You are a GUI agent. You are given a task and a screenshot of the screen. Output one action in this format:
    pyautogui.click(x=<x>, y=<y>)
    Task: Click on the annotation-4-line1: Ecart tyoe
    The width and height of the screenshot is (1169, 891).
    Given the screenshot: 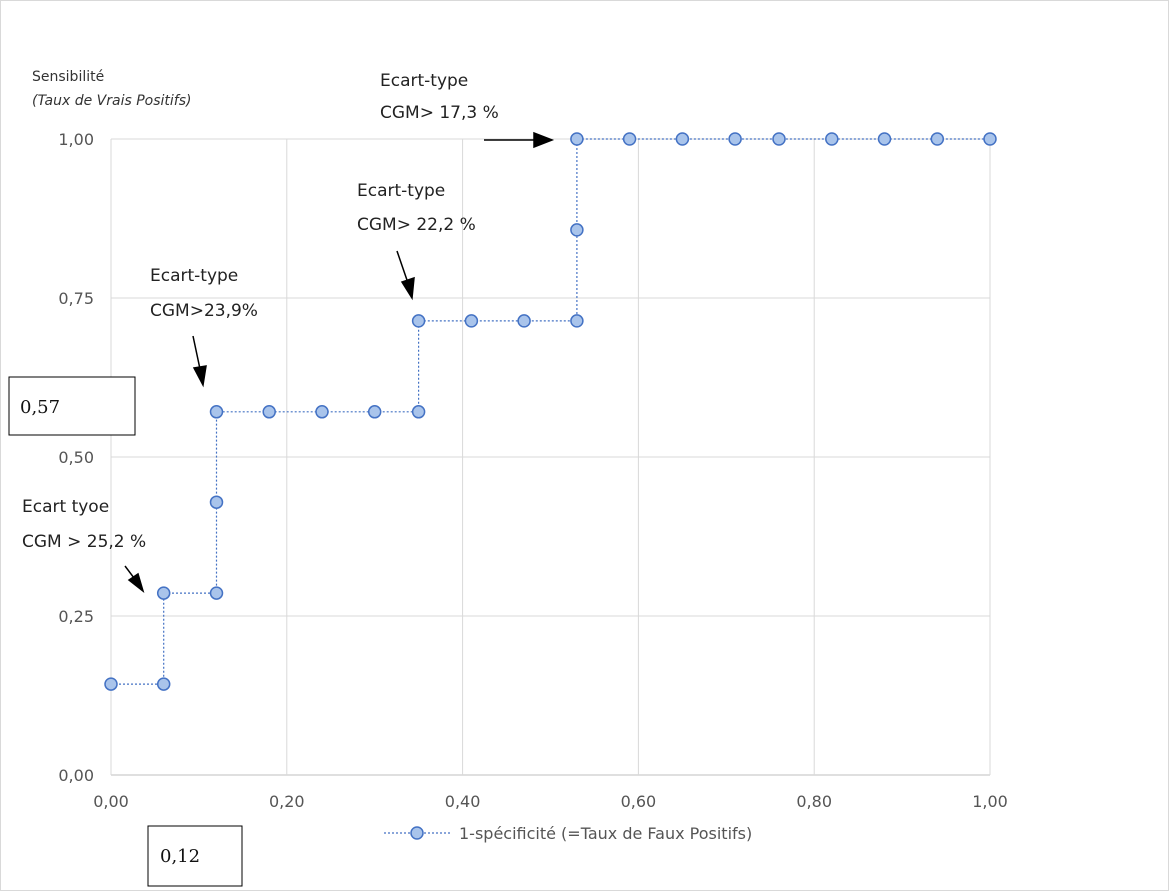 What is the action you would take?
    pyautogui.click(x=65, y=507)
    